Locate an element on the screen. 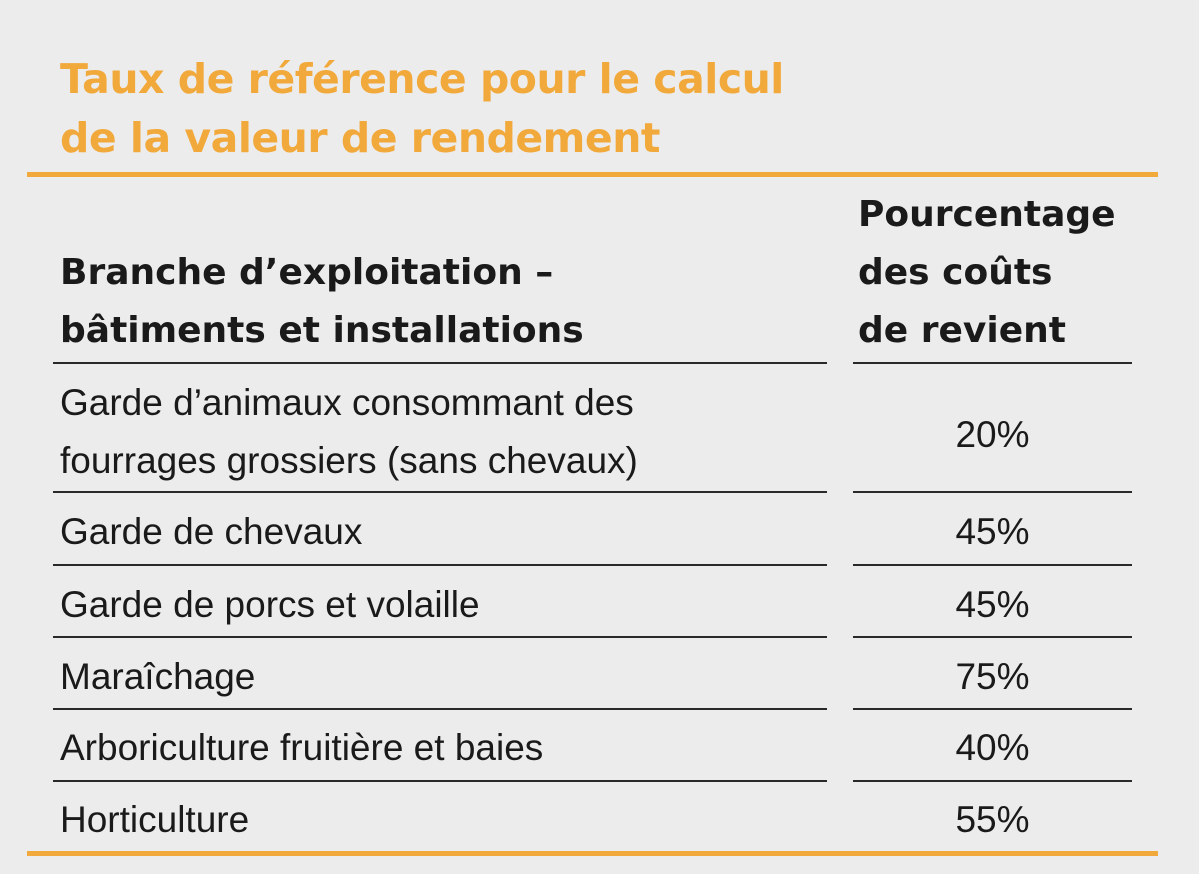 The height and width of the screenshot is (874, 1199). table-row-2-value: 45% is located at coordinates (992, 531).